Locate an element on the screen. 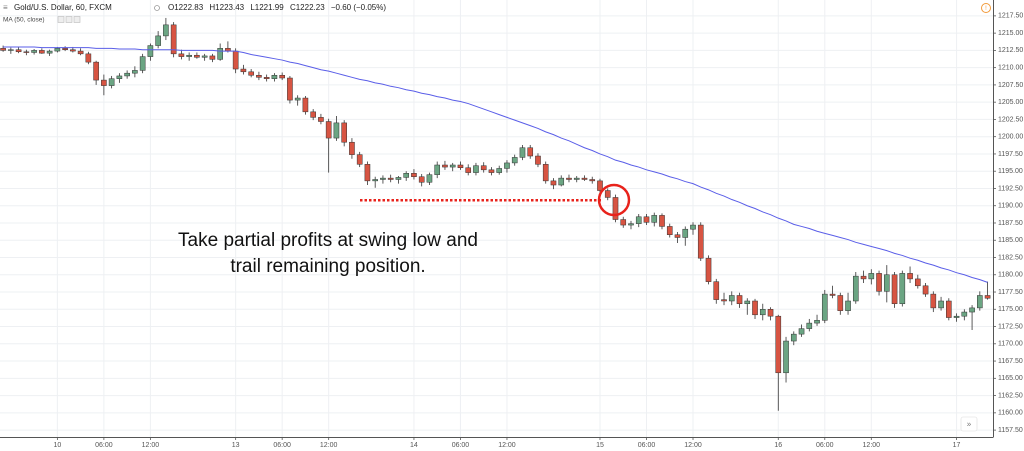 The width and height of the screenshot is (1024, 451). y-tick-label: 1157.50 is located at coordinates (1010, 430).